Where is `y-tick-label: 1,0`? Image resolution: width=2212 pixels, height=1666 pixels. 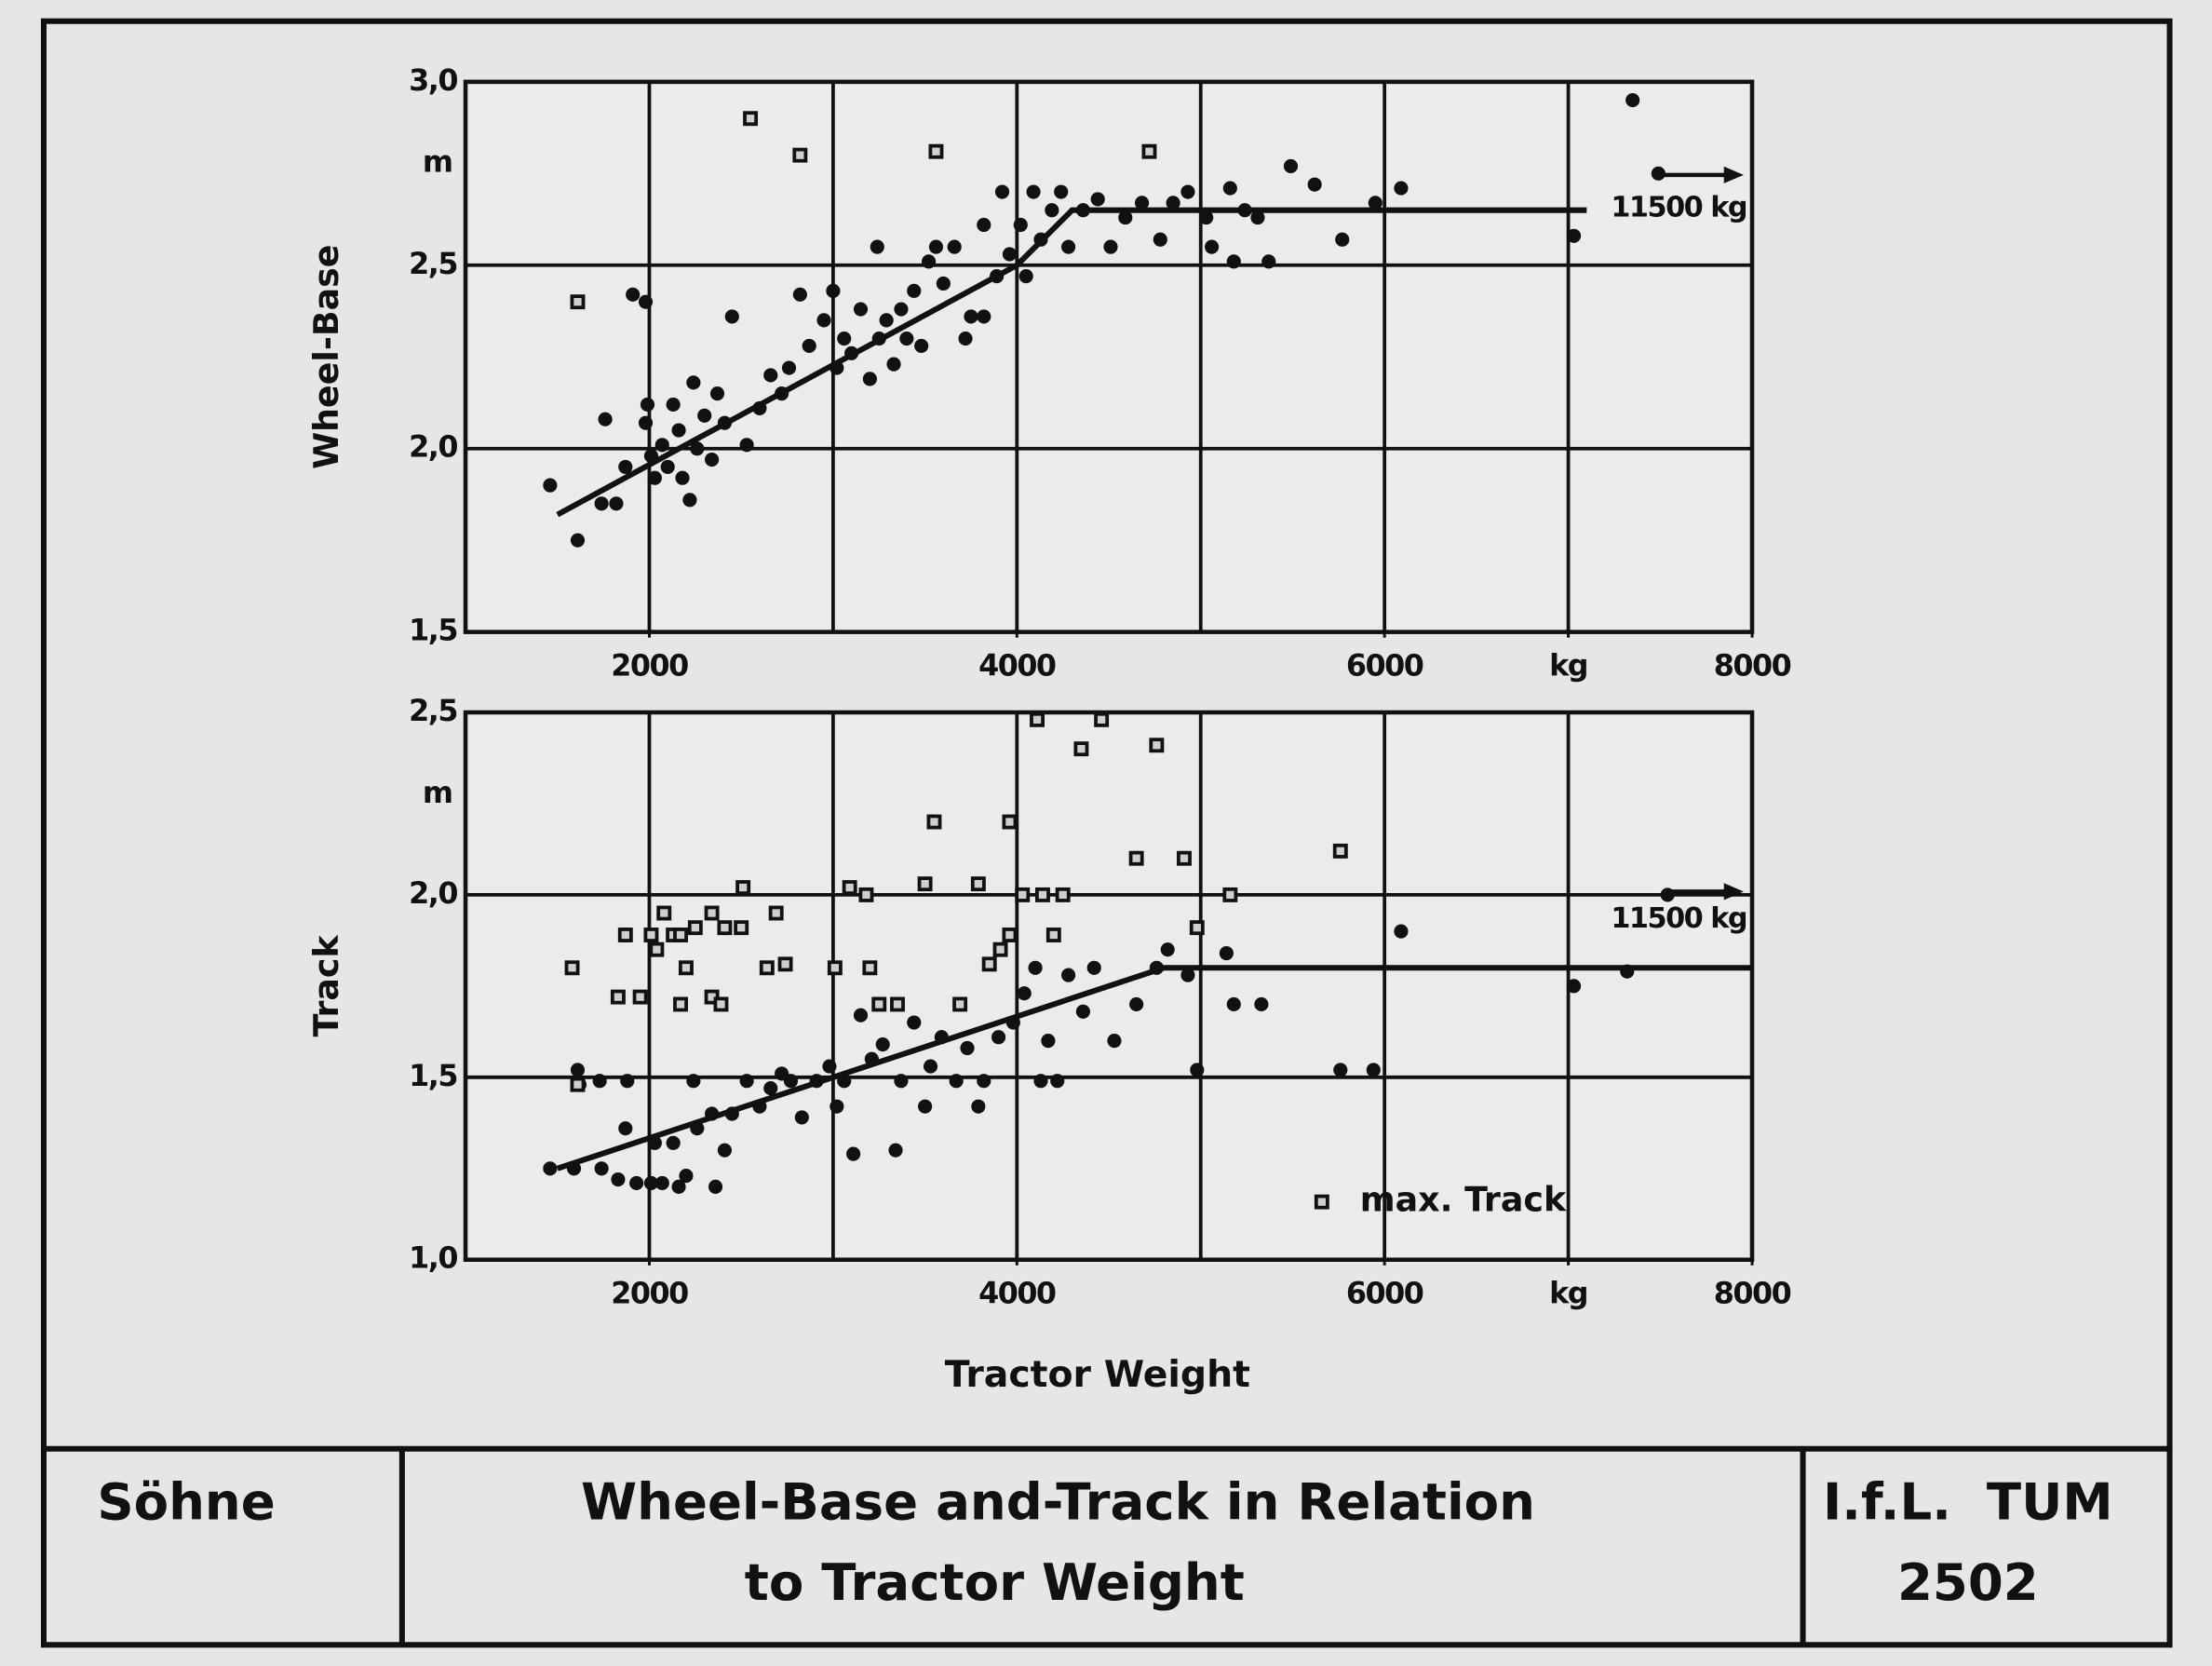
y-tick-label: 1,0 is located at coordinates (433, 1258).